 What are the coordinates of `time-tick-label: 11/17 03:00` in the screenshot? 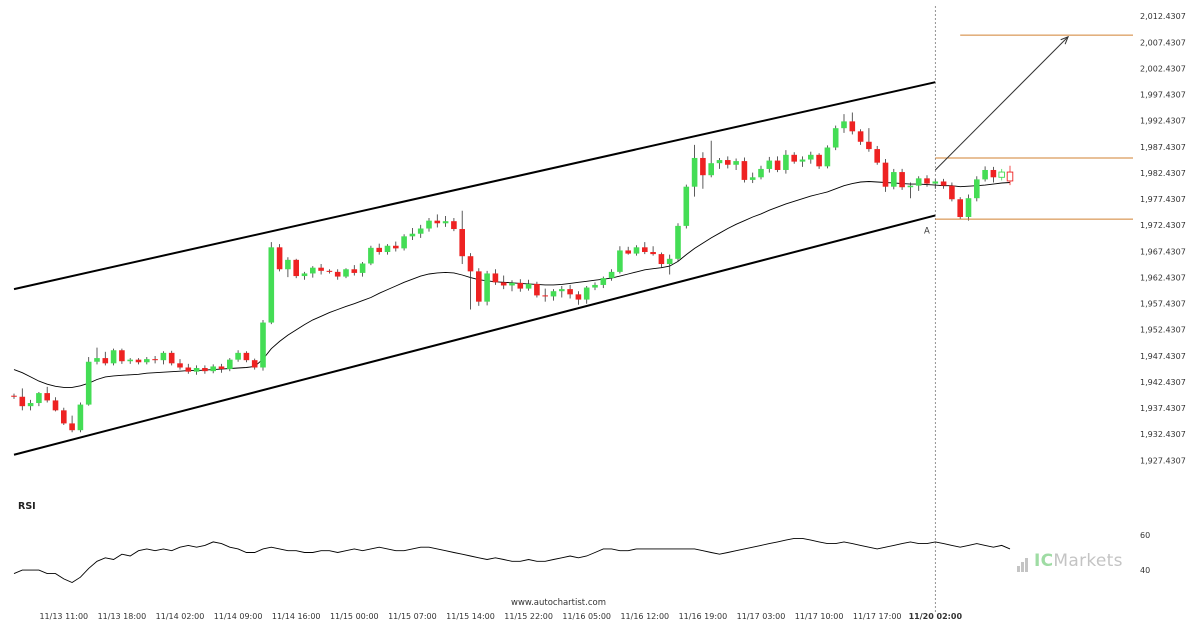 It's located at (761, 616).